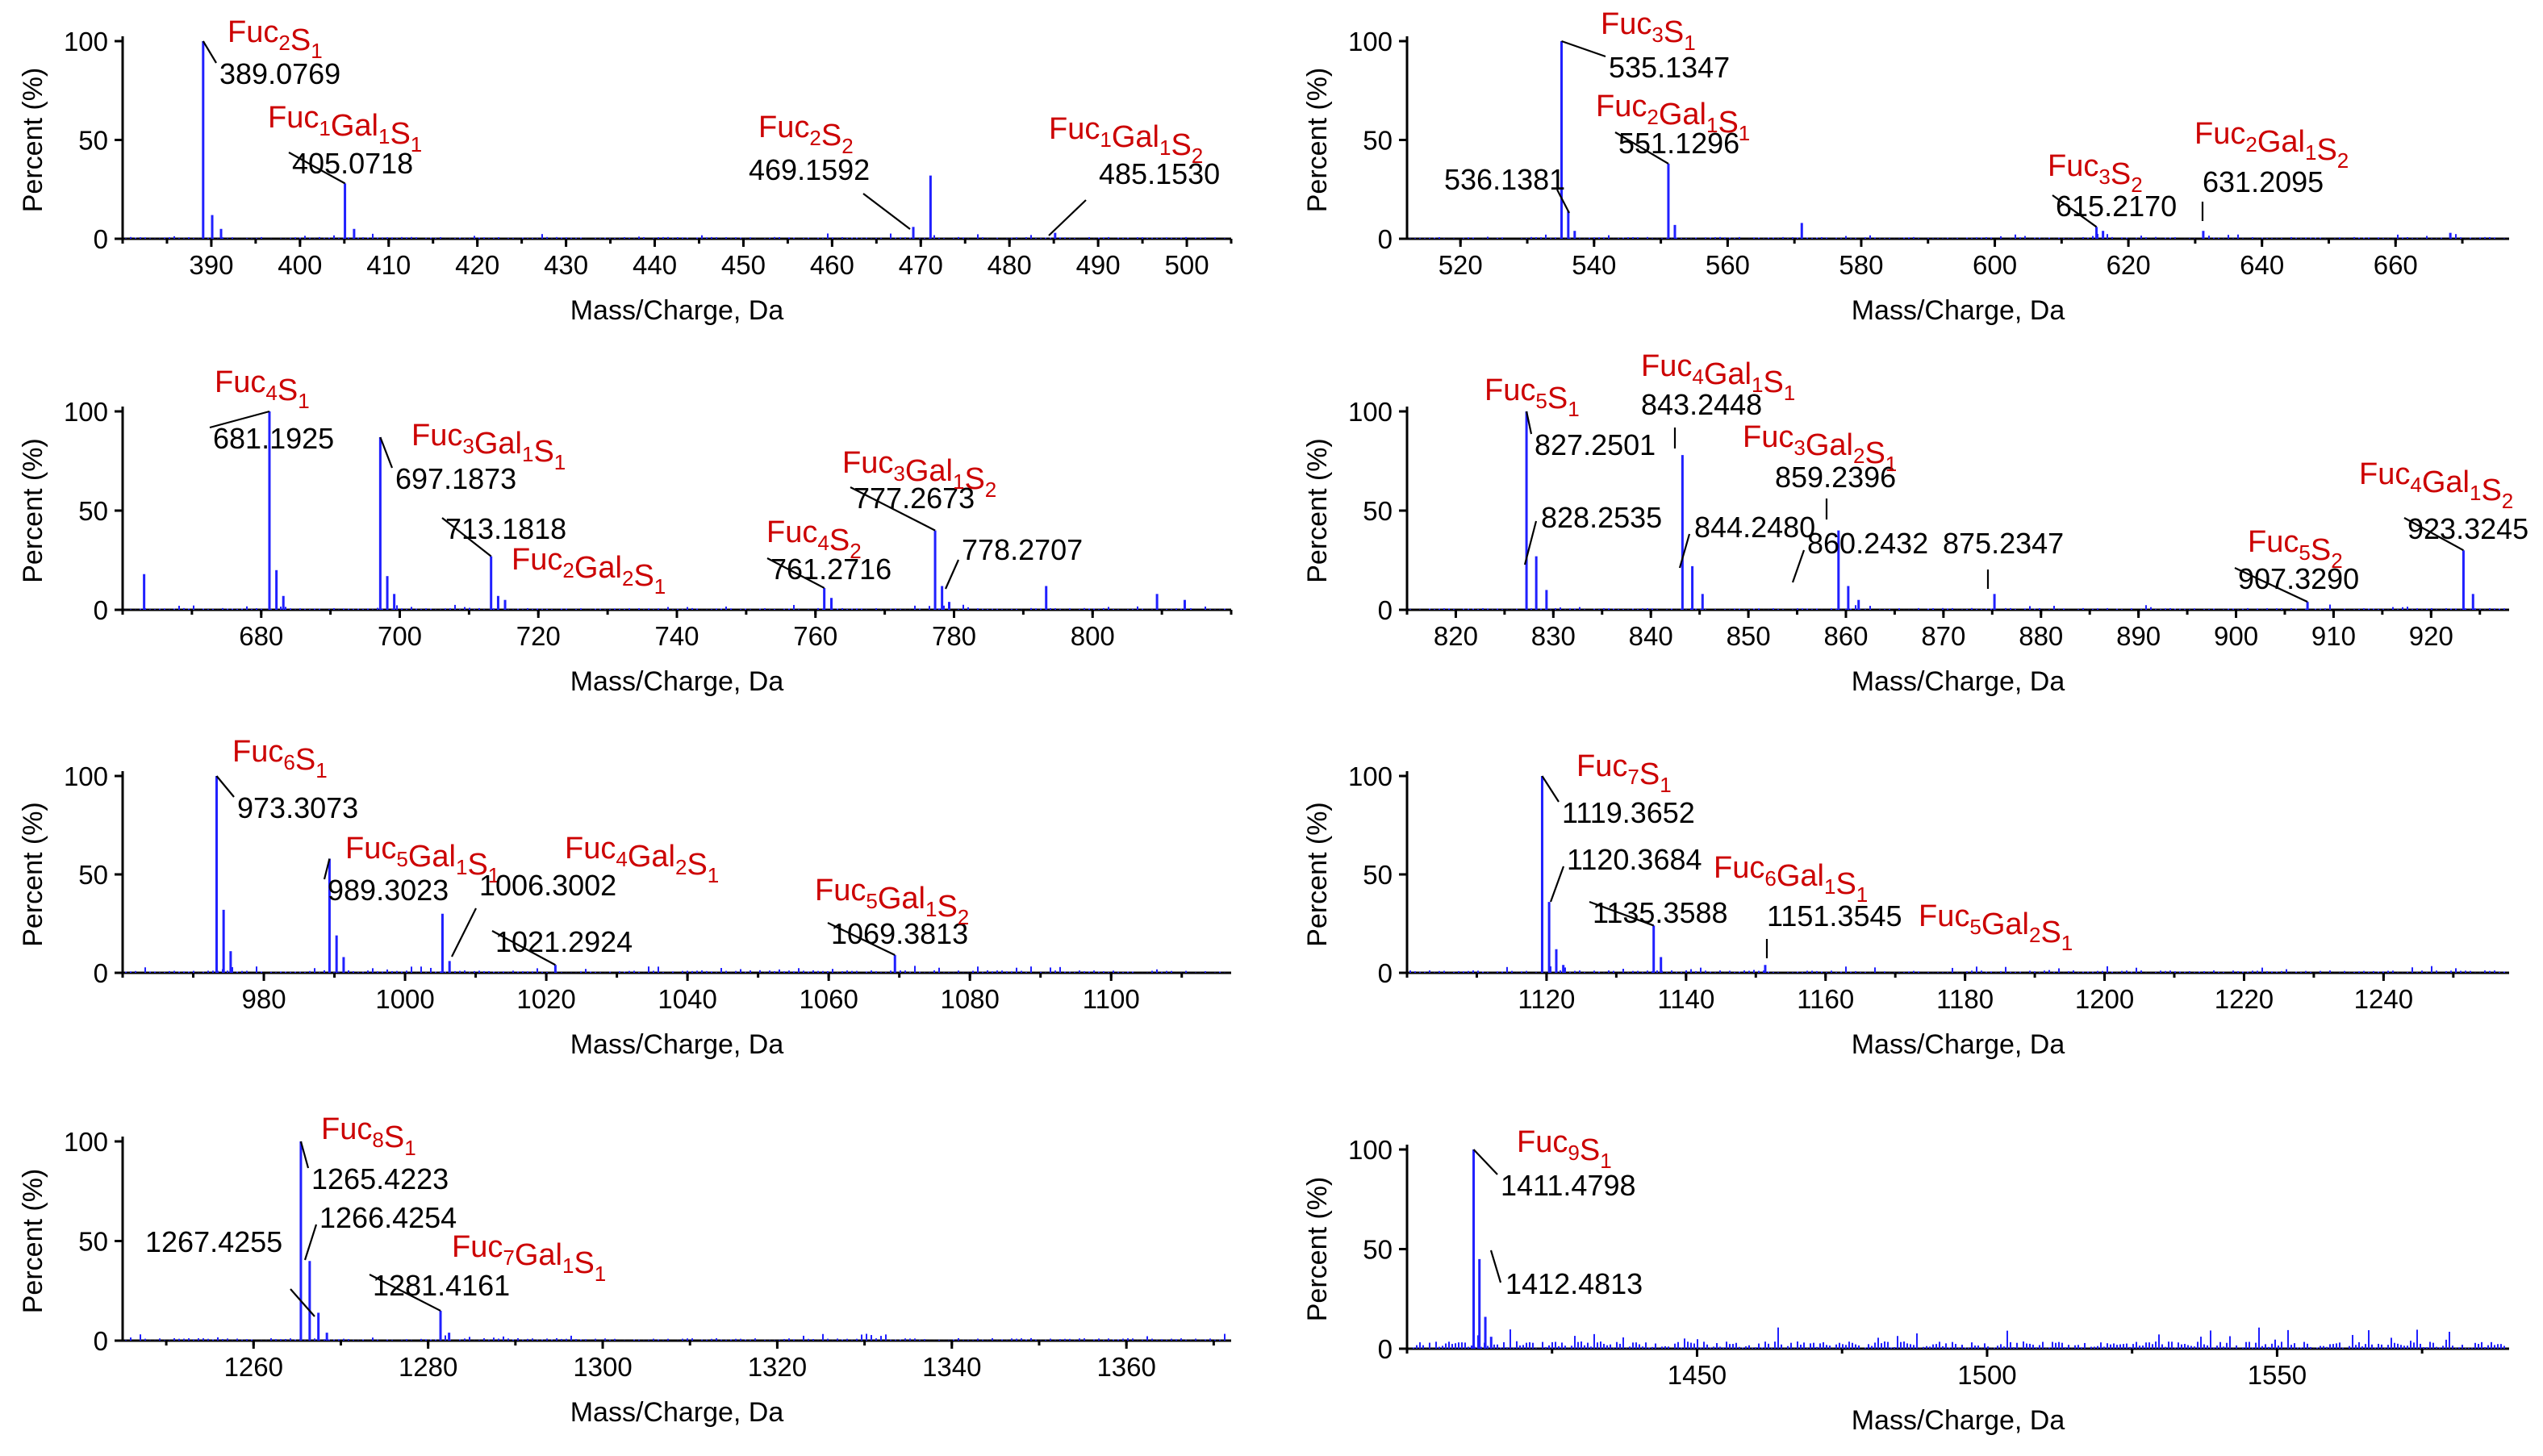 This screenshot has height=1456, width=2543. Describe the element at coordinates (1996, 927) in the screenshot. I see `ion-label: Fuc5Gal2S1` at that location.